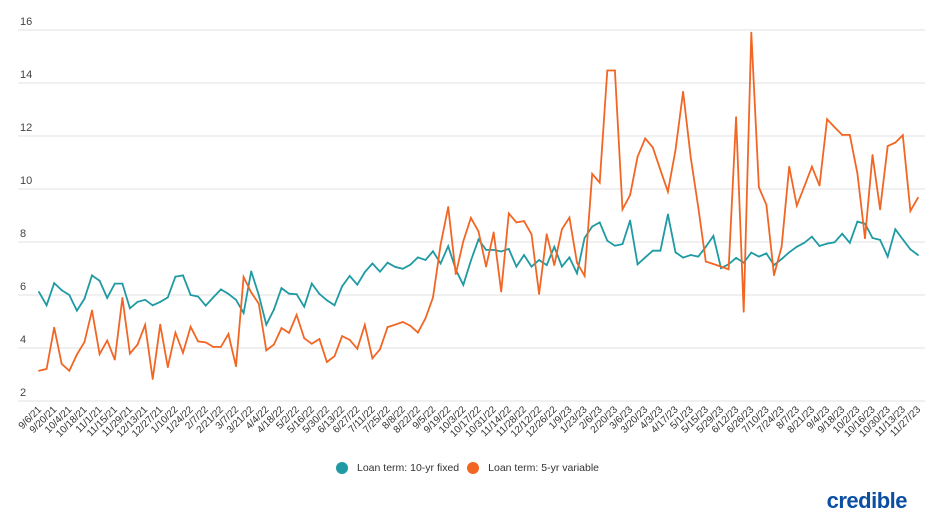 The height and width of the screenshot is (523, 931). I want to click on y-tick-label: 4, so click(23, 340).